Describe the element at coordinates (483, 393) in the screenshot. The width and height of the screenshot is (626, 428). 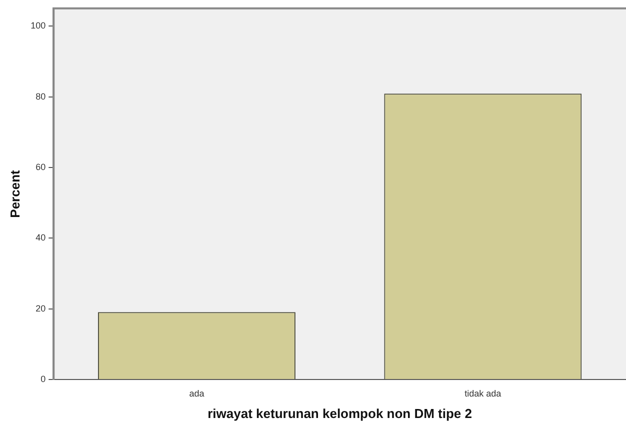
I see `x-tick-label: tidak ada` at that location.